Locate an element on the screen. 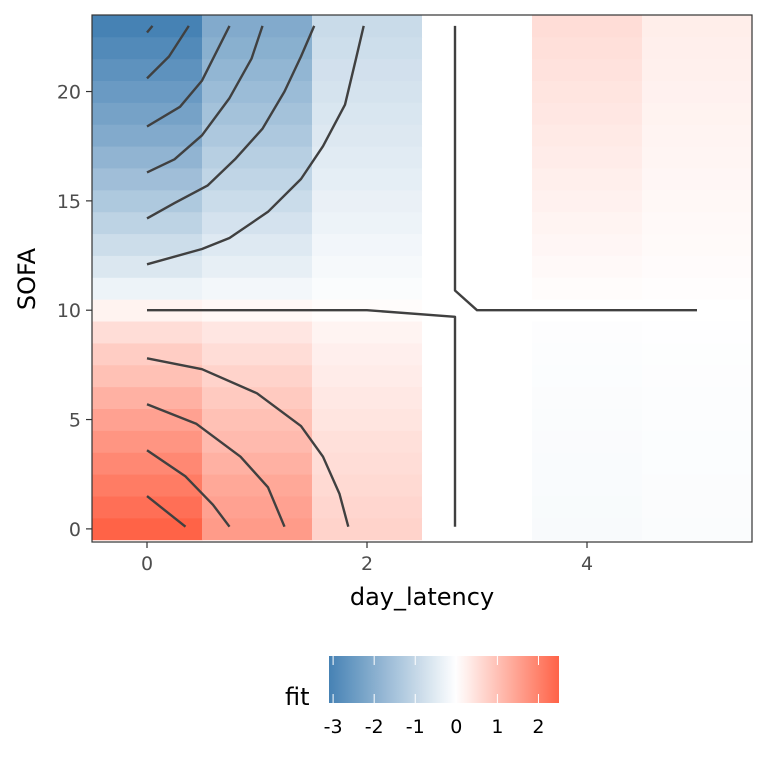 The width and height of the screenshot is (768, 768). legend-colorbar is located at coordinates (444, 679).